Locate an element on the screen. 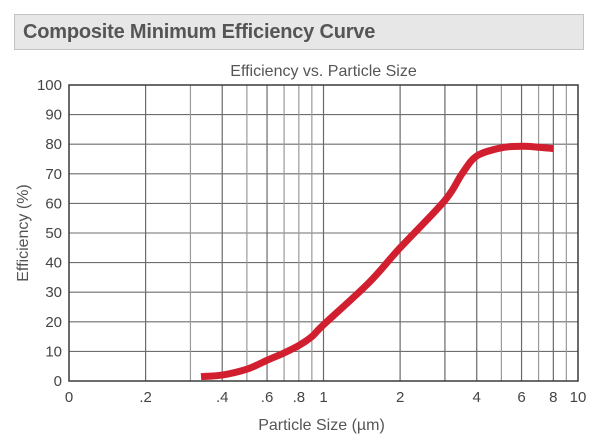  x-tick-label: 4 is located at coordinates (477, 397).